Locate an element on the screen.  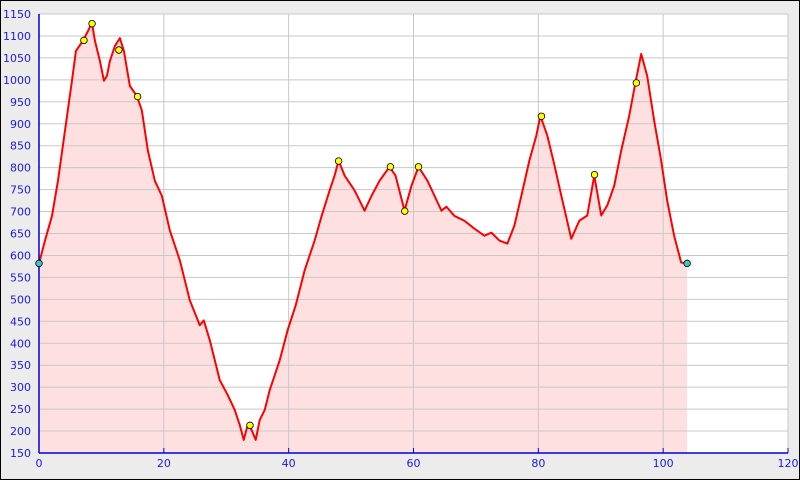
y-tick-label: 850 is located at coordinates (20, 146).